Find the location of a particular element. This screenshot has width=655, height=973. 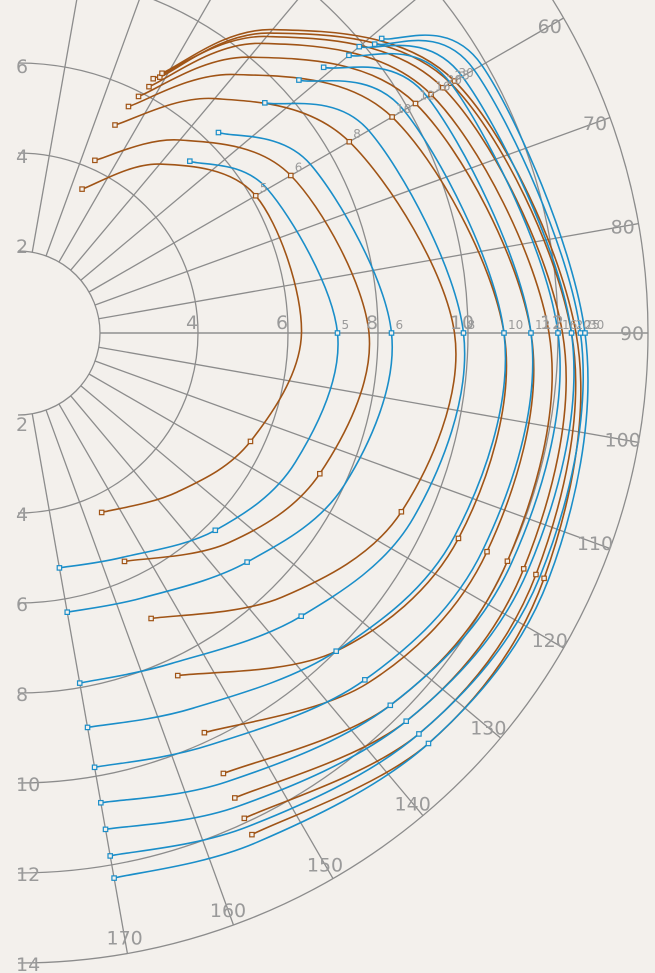

radial-tick-label-lower: 4 is located at coordinates (22, 515).